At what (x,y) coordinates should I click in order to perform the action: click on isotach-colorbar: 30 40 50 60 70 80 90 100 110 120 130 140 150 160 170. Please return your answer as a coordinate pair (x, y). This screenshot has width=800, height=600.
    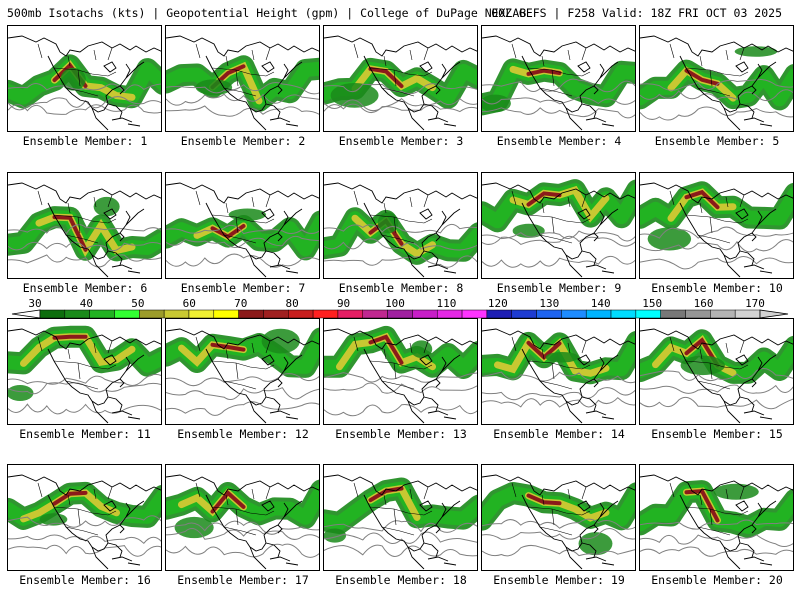
    Looking at the image, I should click on (400, 308).